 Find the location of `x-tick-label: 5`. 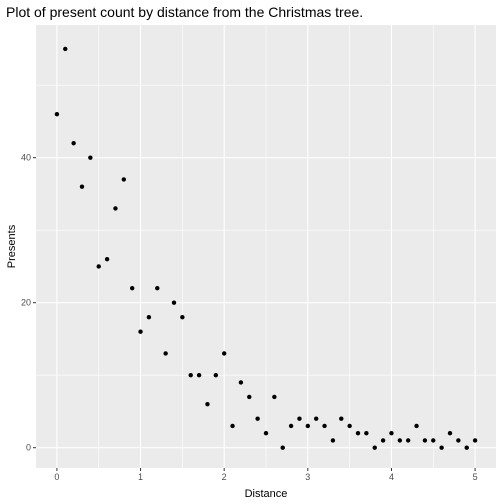

x-tick-label: 5 is located at coordinates (475, 477).